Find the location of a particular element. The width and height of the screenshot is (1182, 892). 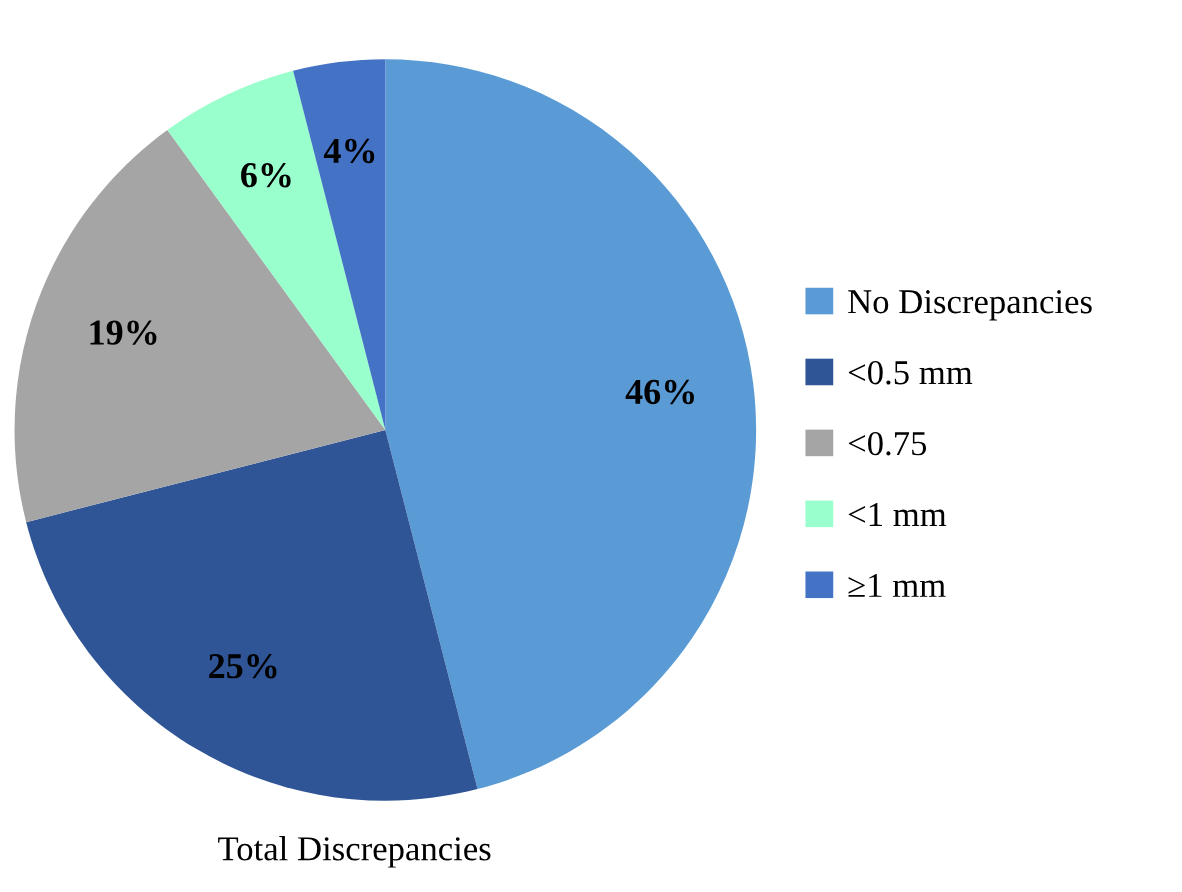

data-label: 25% is located at coordinates (243, 666).